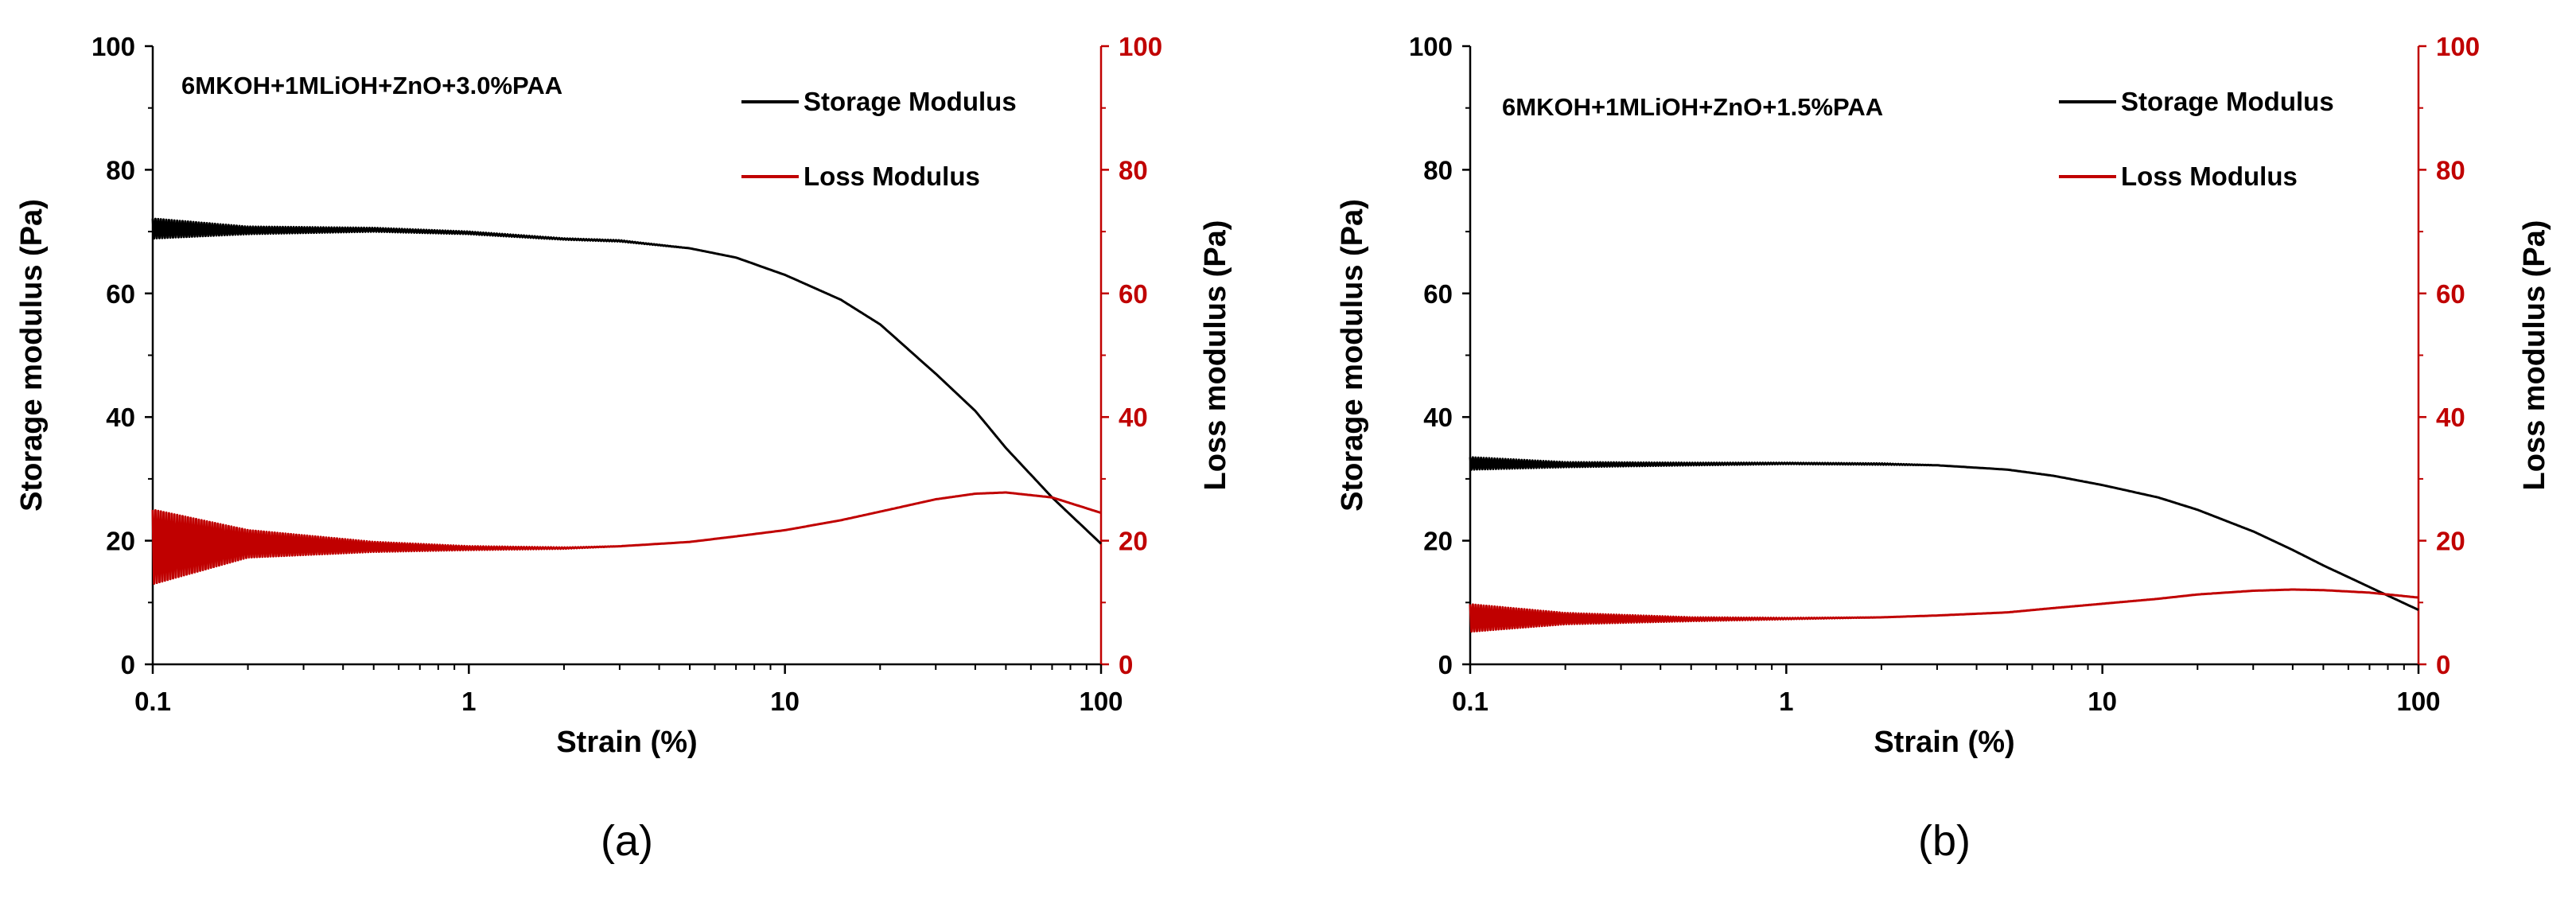 The image size is (2576, 903). What do you see at coordinates (1693, 107) in the screenshot?
I see `sample-annotation: 6MKOH+1MLiOH+ZnO+1.5%PAA` at bounding box center [1693, 107].